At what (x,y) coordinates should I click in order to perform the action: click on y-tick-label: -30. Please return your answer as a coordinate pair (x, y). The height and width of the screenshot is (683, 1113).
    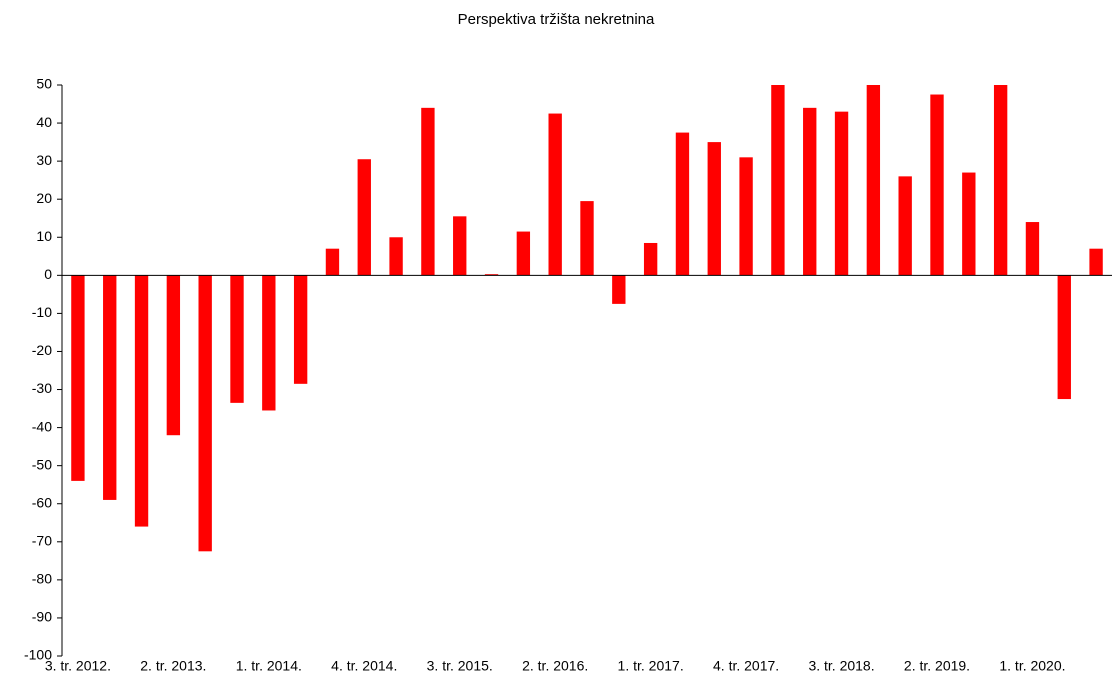
    Looking at the image, I should click on (42, 388).